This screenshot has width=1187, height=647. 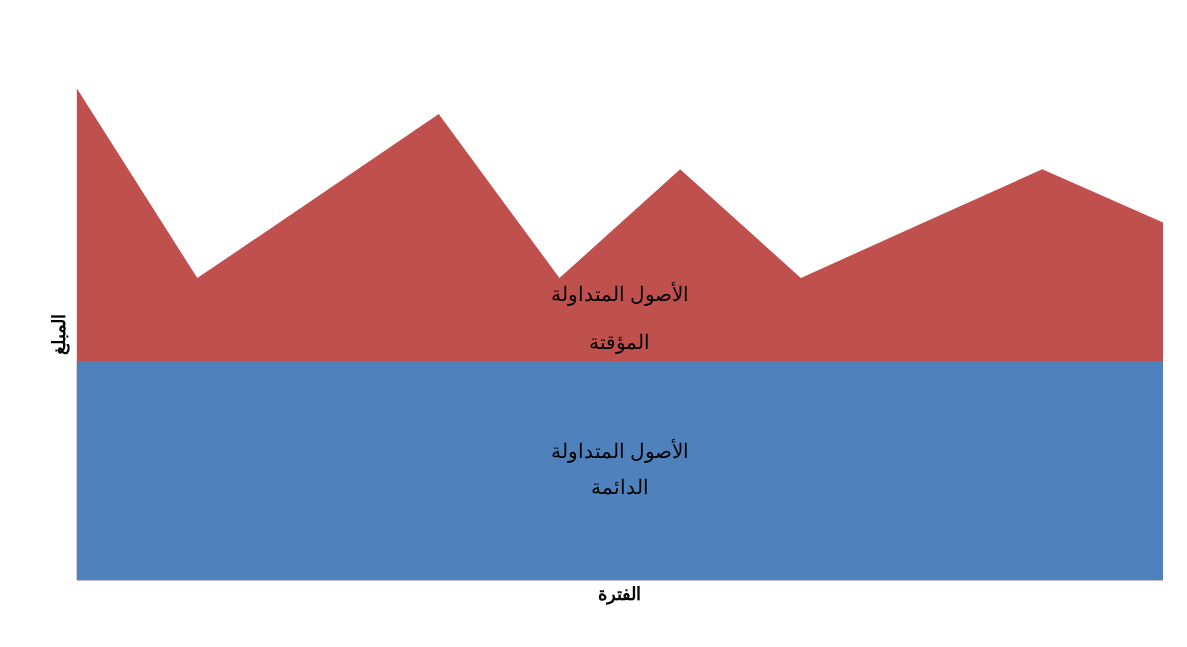 I want to click on y-axis-title: المبلغ, so click(x=59, y=334).